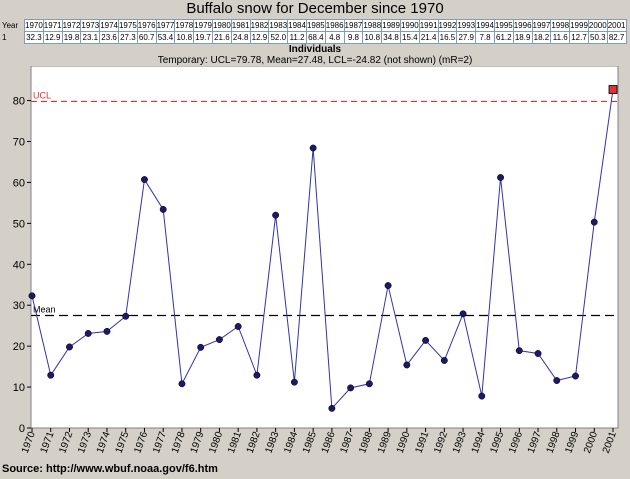 Image resolution: width=630 pixels, height=479 pixels. What do you see at coordinates (503, 25) in the screenshot?
I see `year-cell: 1995` at bounding box center [503, 25].